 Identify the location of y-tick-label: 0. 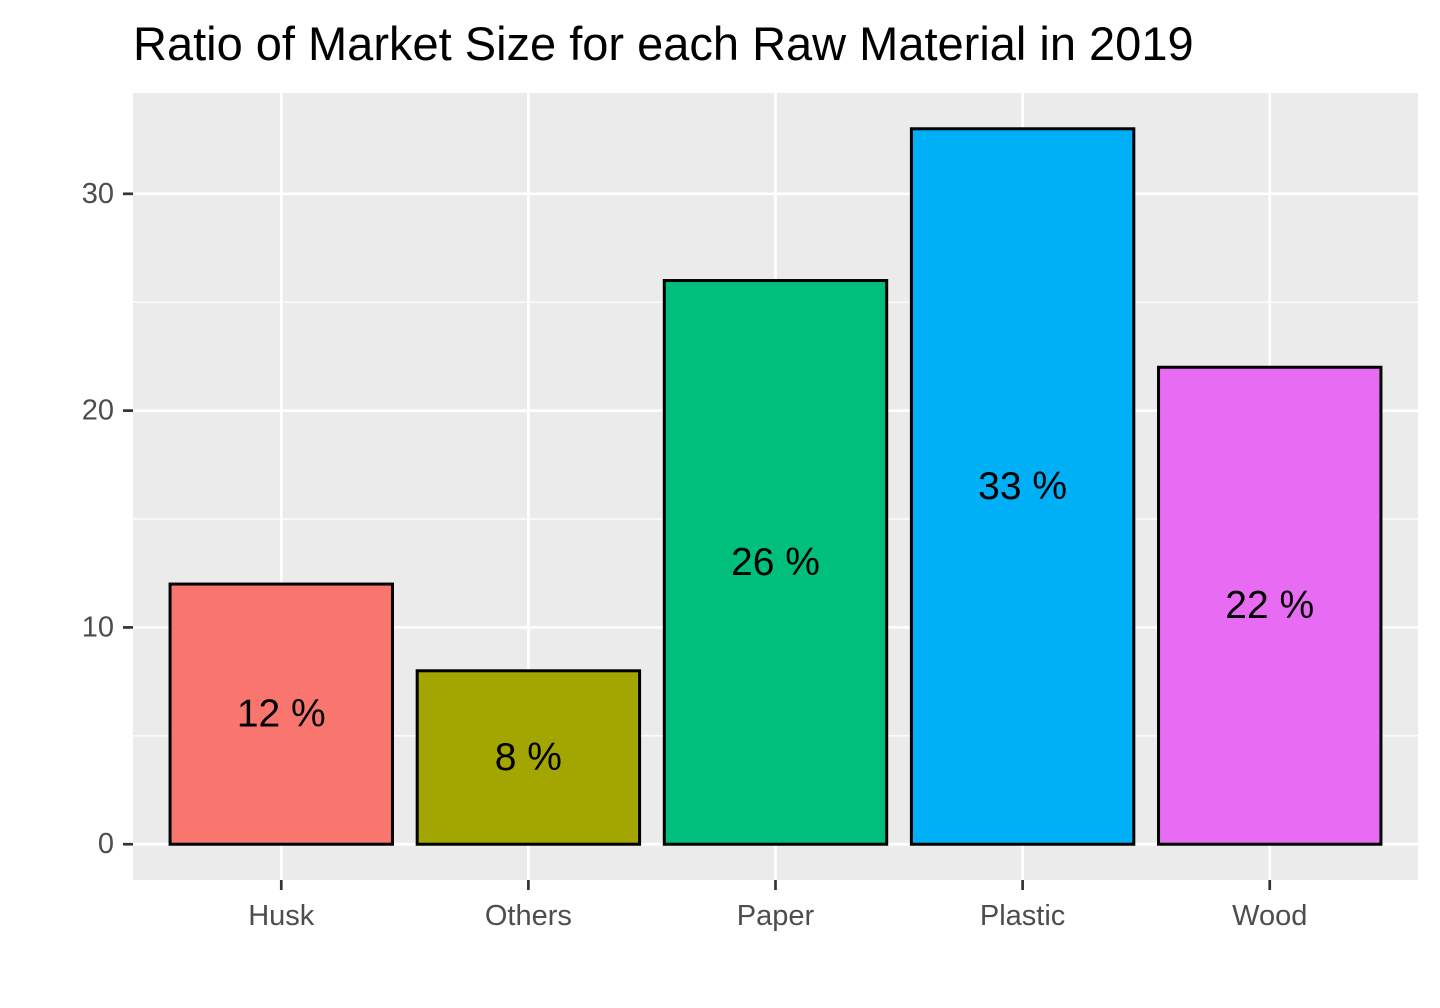
(106, 844).